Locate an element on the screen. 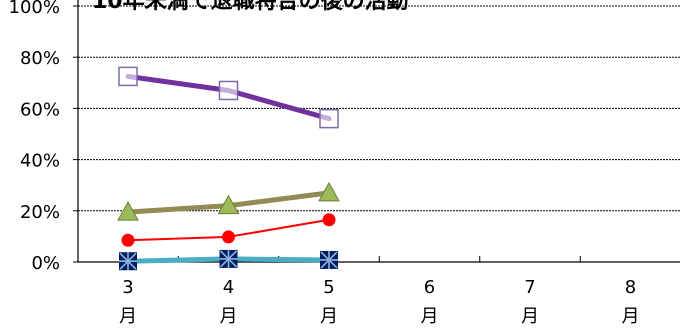 The height and width of the screenshot is (333, 680). y-tick-label: 80% is located at coordinates (40, 58).